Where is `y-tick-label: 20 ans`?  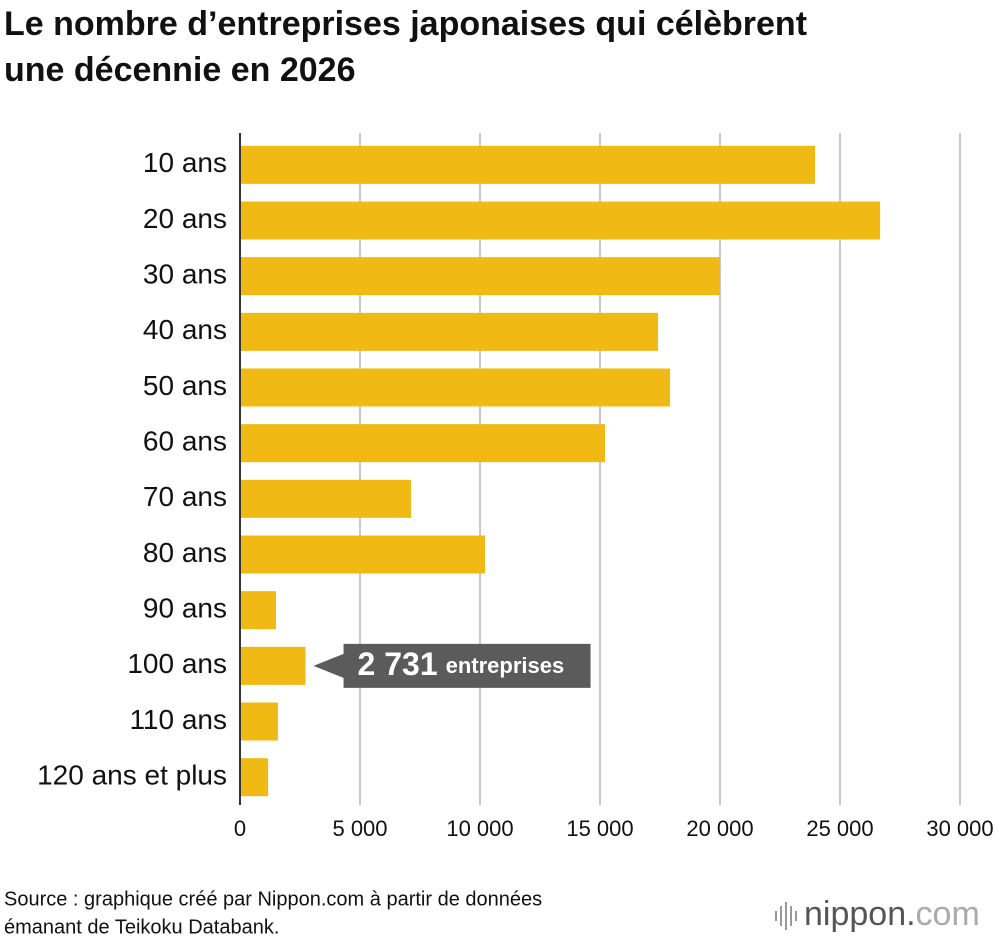 y-tick-label: 20 ans is located at coordinates (185, 218).